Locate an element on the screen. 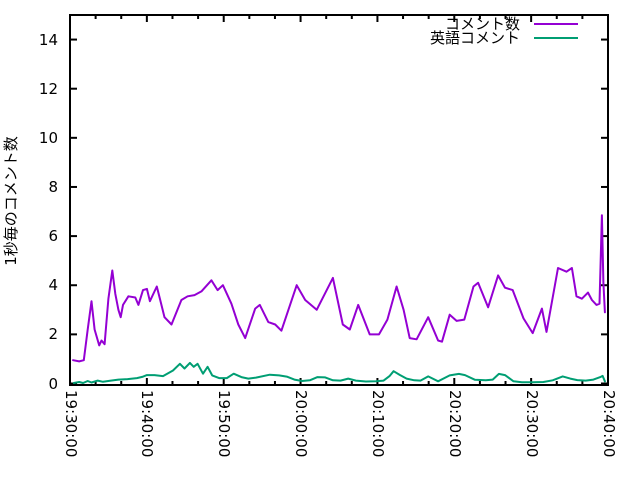  y-tick-label: 6 is located at coordinates (53, 236).